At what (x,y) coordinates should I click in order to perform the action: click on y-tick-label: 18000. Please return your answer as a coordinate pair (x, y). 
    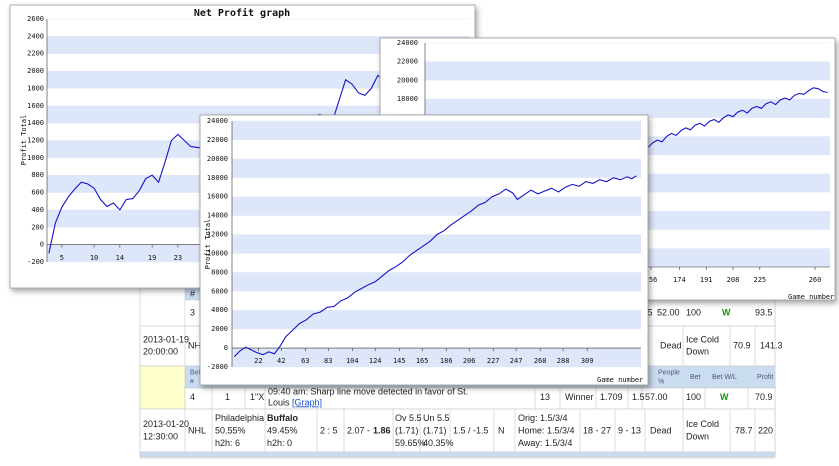
    Looking at the image, I should click on (217, 178).